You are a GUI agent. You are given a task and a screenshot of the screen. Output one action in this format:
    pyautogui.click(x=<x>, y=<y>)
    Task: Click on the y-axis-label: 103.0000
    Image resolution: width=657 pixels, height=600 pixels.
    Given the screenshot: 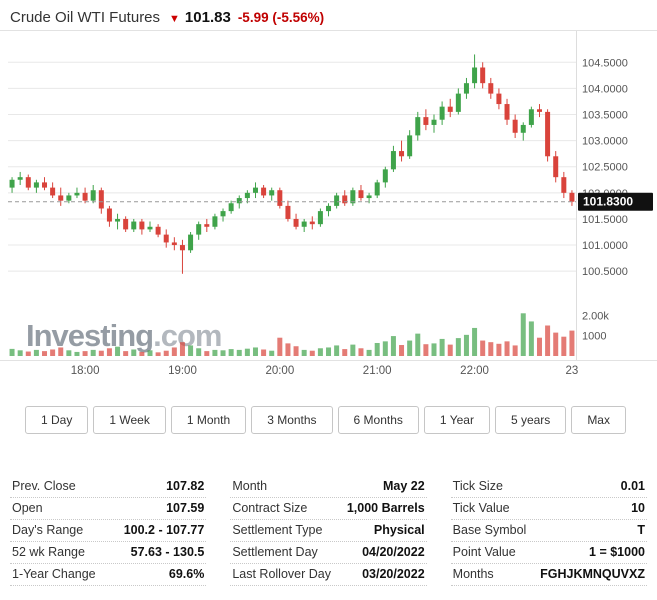 What is the action you would take?
    pyautogui.click(x=605, y=142)
    